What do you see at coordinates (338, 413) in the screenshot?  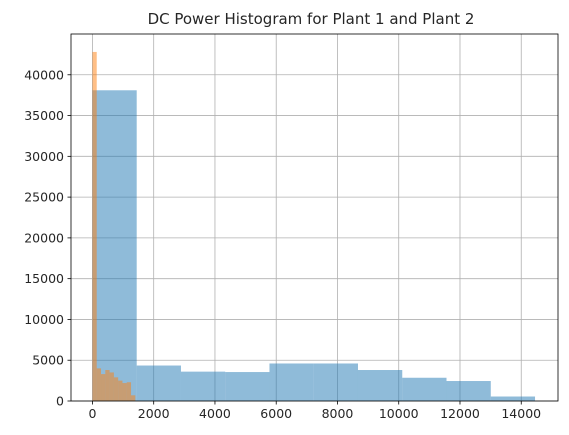 I see `x-tick-label: 8000` at bounding box center [338, 413].